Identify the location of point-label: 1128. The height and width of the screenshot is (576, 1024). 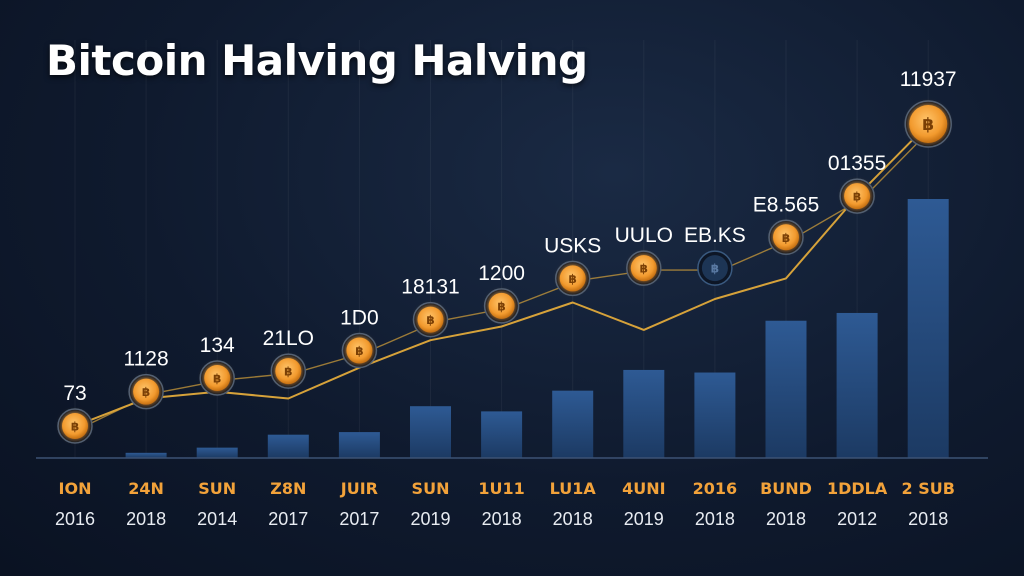
(146, 359).